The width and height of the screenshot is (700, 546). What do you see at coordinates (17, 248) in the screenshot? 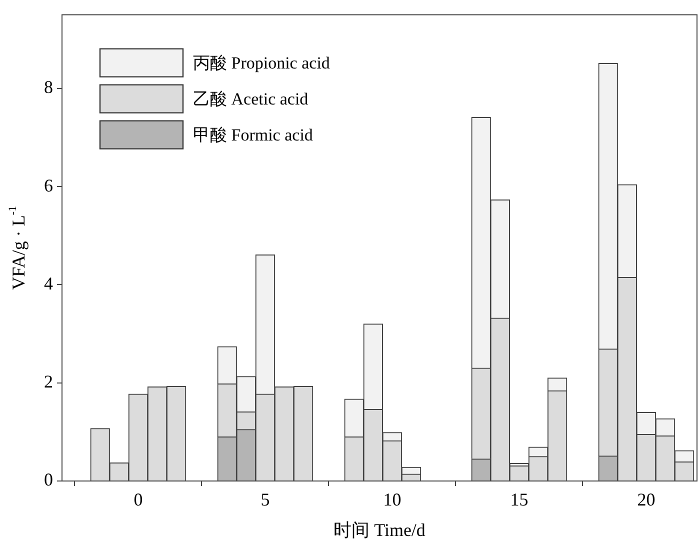
I see `y-axis-title: VFA/g · L-1` at bounding box center [17, 248].